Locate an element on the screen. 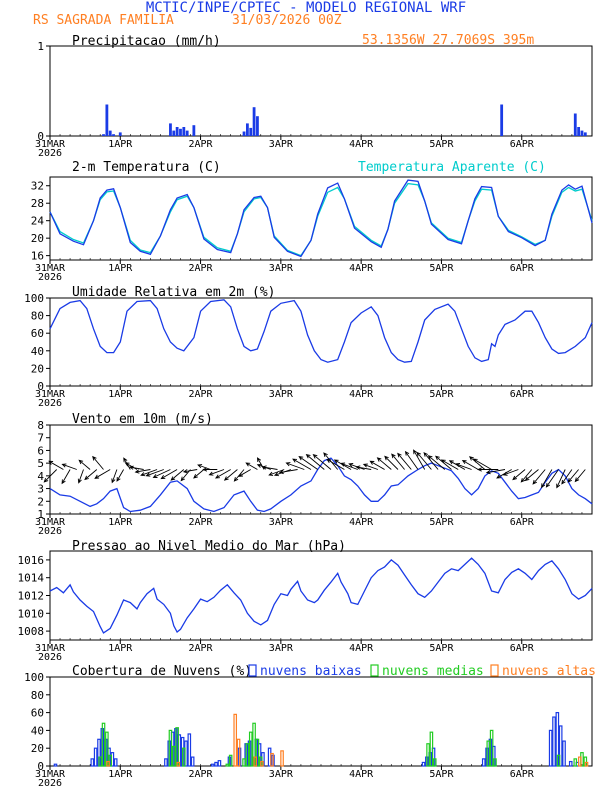 This screenshot has height=792, width=612. panel-title: Precipitacao (mm/h) is located at coordinates (146, 41).